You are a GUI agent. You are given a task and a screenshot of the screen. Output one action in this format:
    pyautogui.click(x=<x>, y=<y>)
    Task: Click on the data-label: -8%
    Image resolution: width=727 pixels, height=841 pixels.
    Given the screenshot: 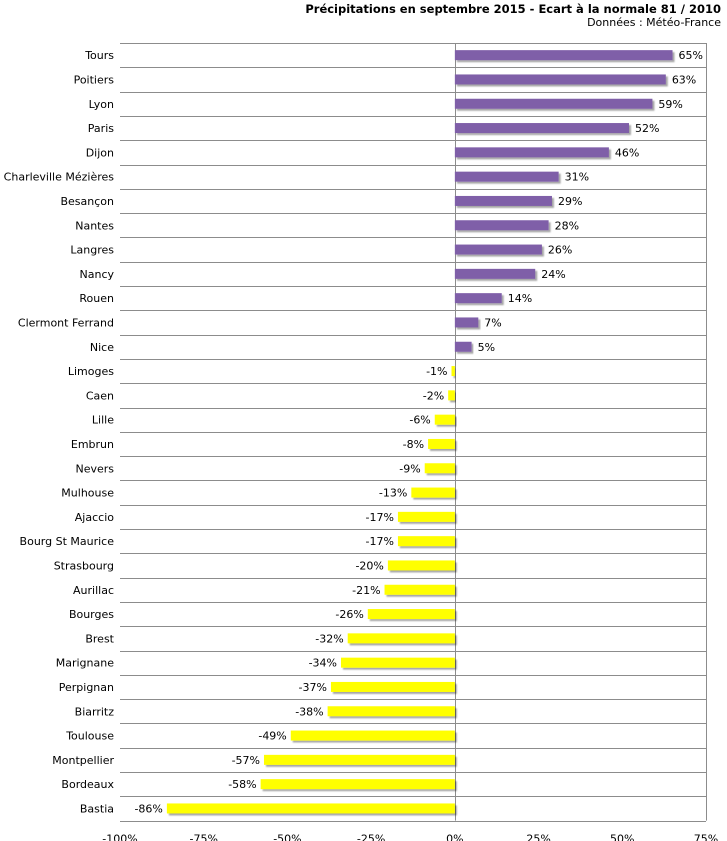 What is the action you would take?
    pyautogui.click(x=413, y=444)
    